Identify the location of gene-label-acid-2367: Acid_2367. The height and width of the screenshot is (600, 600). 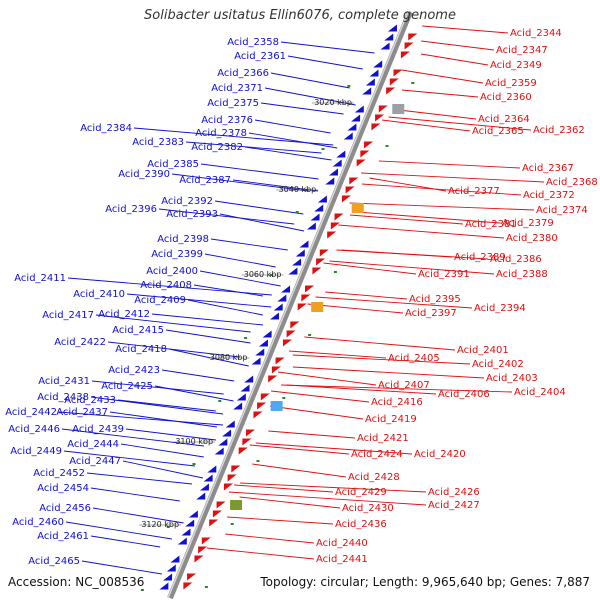
(548, 168).